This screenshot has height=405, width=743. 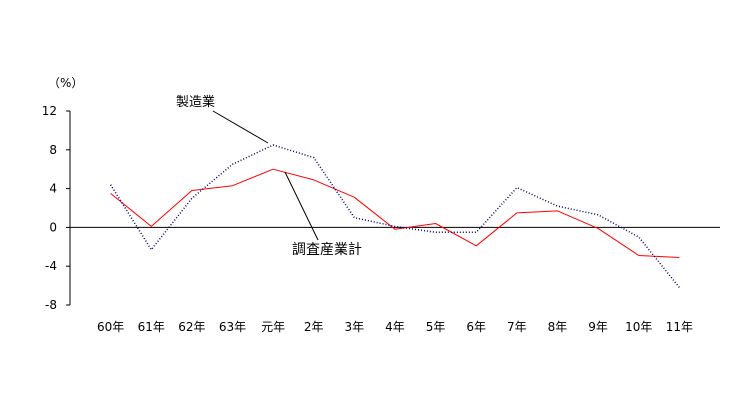 What do you see at coordinates (395, 327) in the screenshot?
I see `x-tick-label: 4年` at bounding box center [395, 327].